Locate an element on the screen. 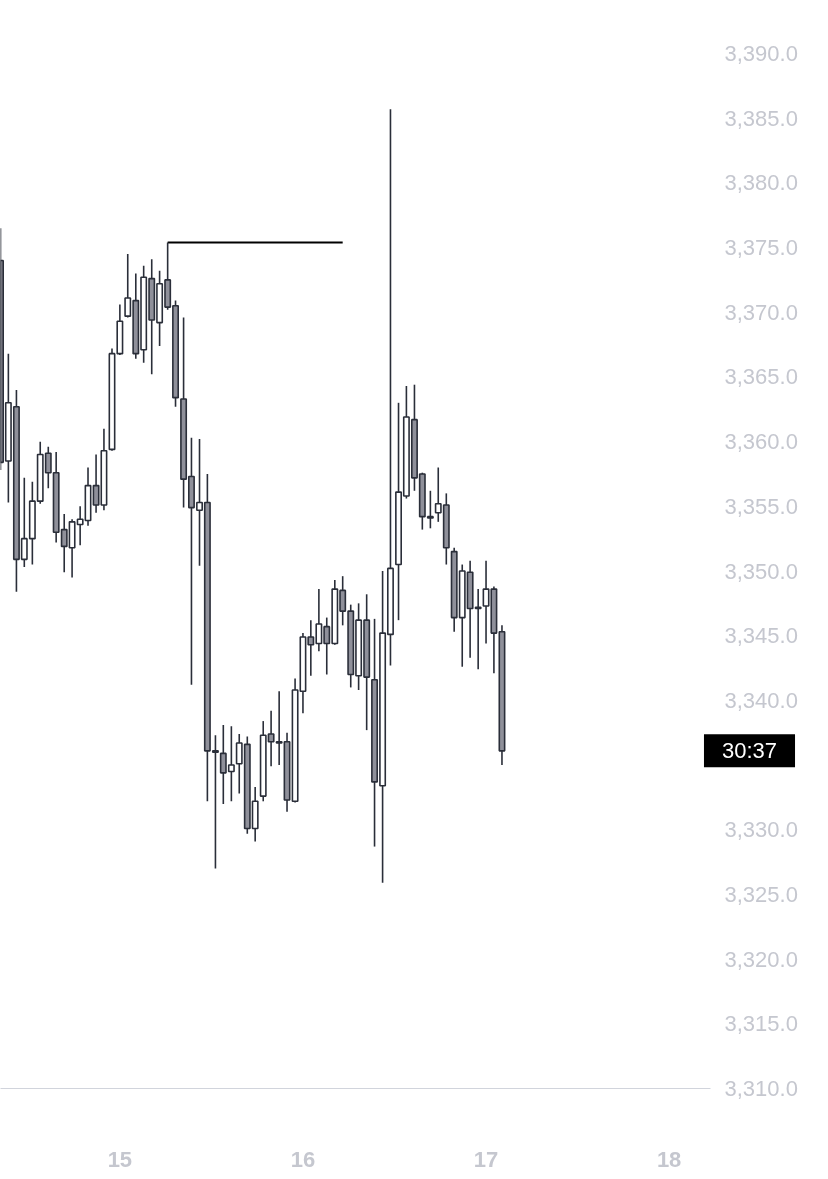 This screenshot has width=828, height=1179. y-tick-label: 3,350.0 is located at coordinates (761, 571).